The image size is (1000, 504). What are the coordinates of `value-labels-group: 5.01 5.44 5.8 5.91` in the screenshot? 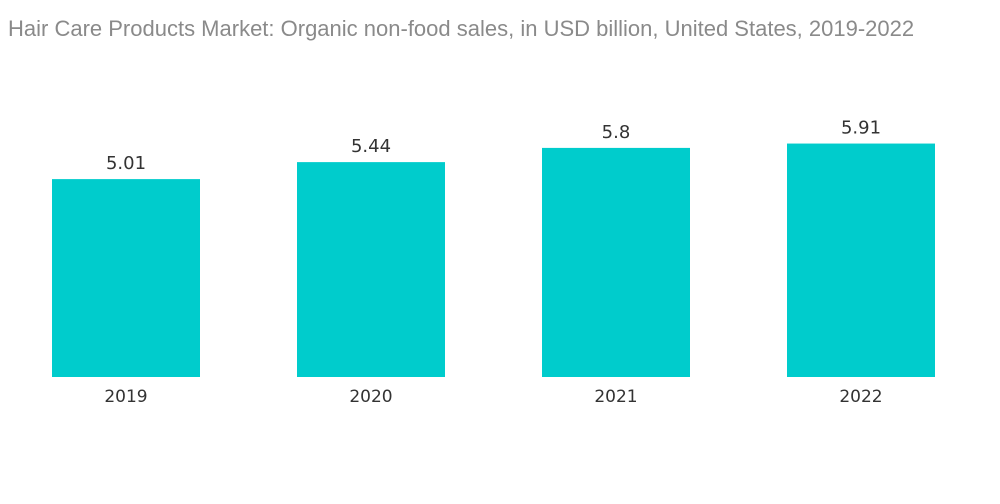 It's located at (493, 146).